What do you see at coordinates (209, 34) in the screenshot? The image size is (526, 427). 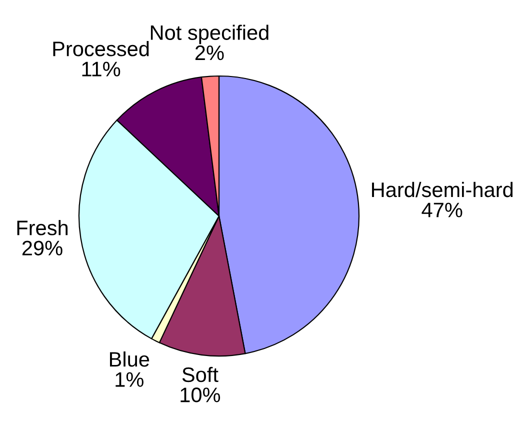 I see `slice-label: Not specified` at bounding box center [209, 34].